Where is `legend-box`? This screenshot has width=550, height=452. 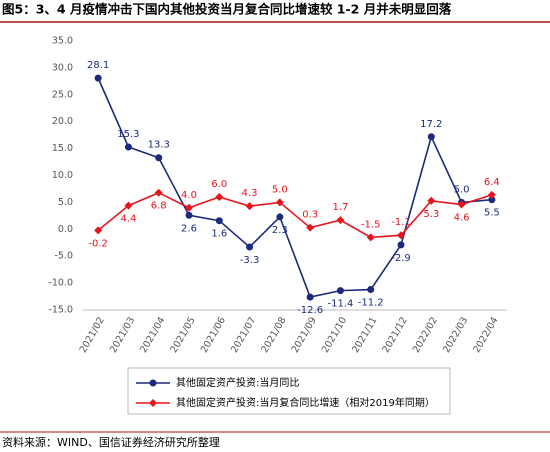
legend-box is located at coordinates (289, 391).